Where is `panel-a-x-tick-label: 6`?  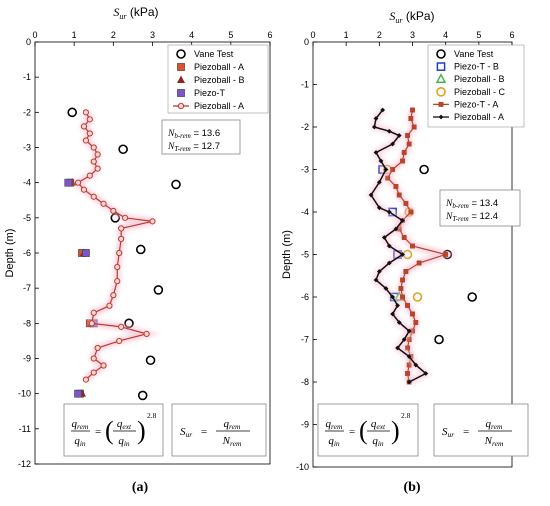 panel-a-x-tick-label: 6 is located at coordinates (269, 35).